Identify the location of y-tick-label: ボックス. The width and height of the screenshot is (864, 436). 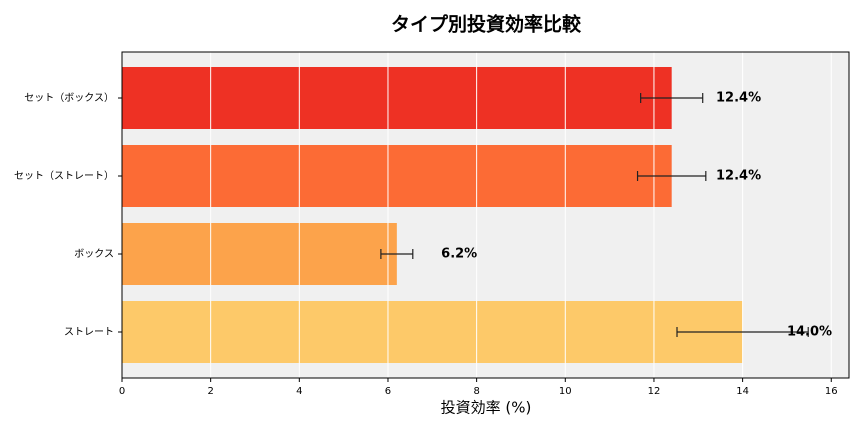
(94, 254).